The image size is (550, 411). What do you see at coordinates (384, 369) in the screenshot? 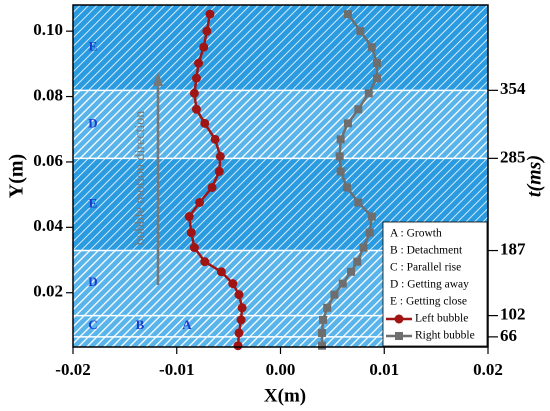
I see `x-tick-label: 0.01` at bounding box center [384, 369].